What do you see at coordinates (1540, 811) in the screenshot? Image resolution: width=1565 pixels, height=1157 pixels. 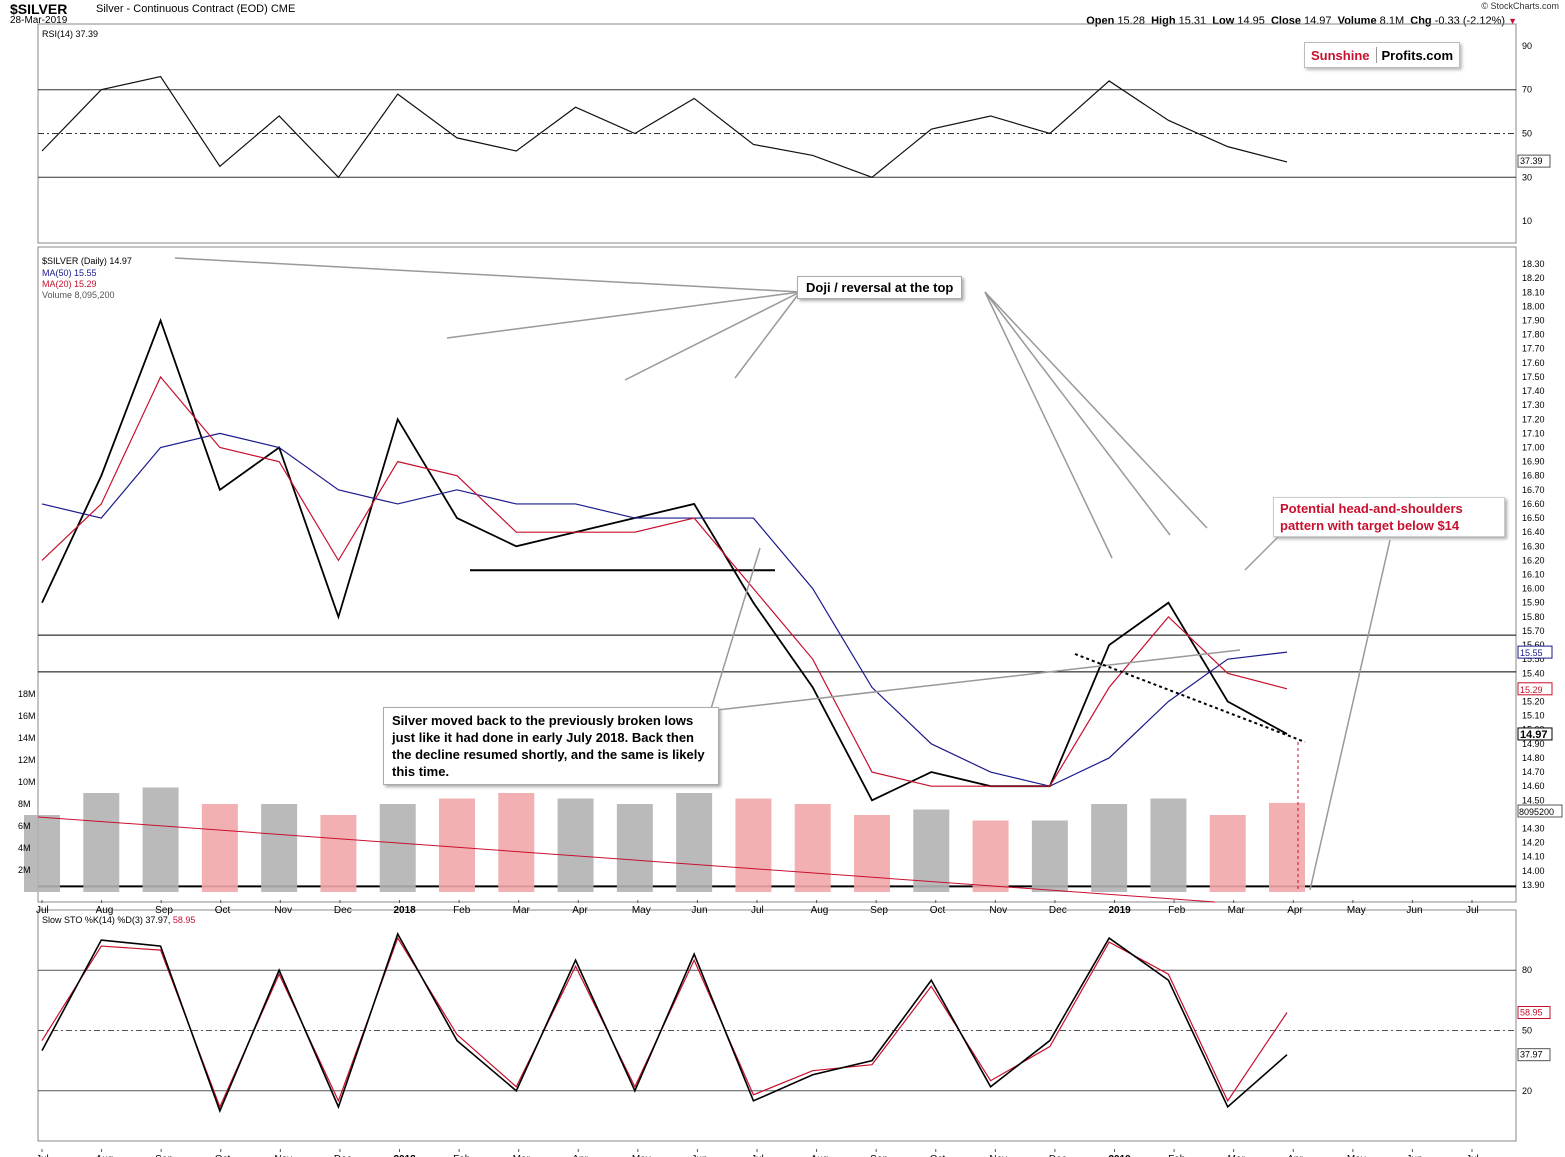 I see `volume-last-box` at bounding box center [1540, 811].